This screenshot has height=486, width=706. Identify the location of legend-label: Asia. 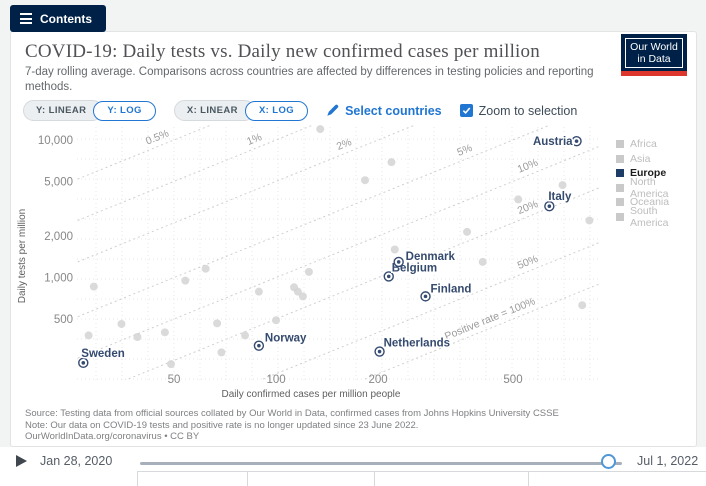
(640, 158).